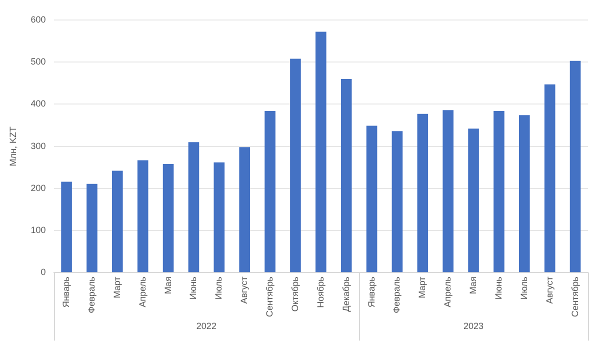 The height and width of the screenshot is (349, 600). What do you see at coordinates (345, 294) in the screenshot?
I see `x-tick-label: Декабрь` at bounding box center [345, 294].